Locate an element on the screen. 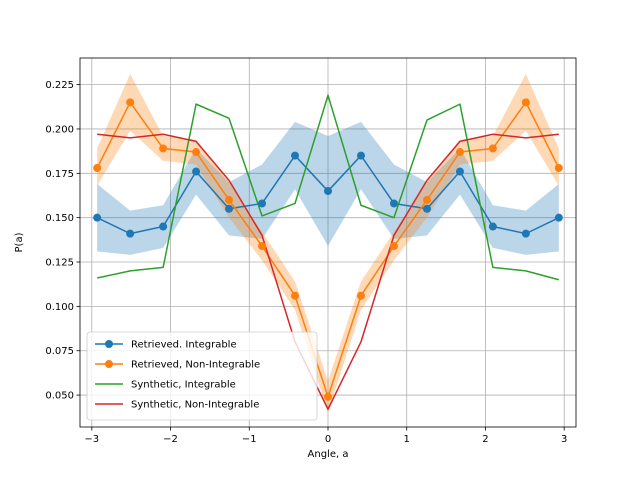 The height and width of the screenshot is (480, 640). x-tick-label: 0 is located at coordinates (328, 439).